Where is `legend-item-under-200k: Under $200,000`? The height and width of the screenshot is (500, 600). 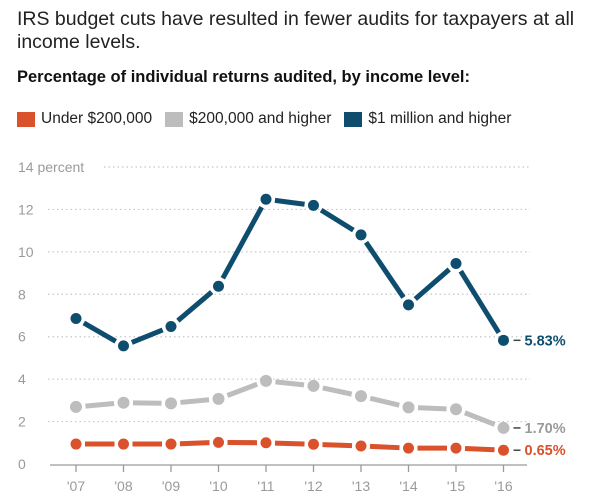 legend-item-under-200k: Under $200,000 is located at coordinates (84, 119).